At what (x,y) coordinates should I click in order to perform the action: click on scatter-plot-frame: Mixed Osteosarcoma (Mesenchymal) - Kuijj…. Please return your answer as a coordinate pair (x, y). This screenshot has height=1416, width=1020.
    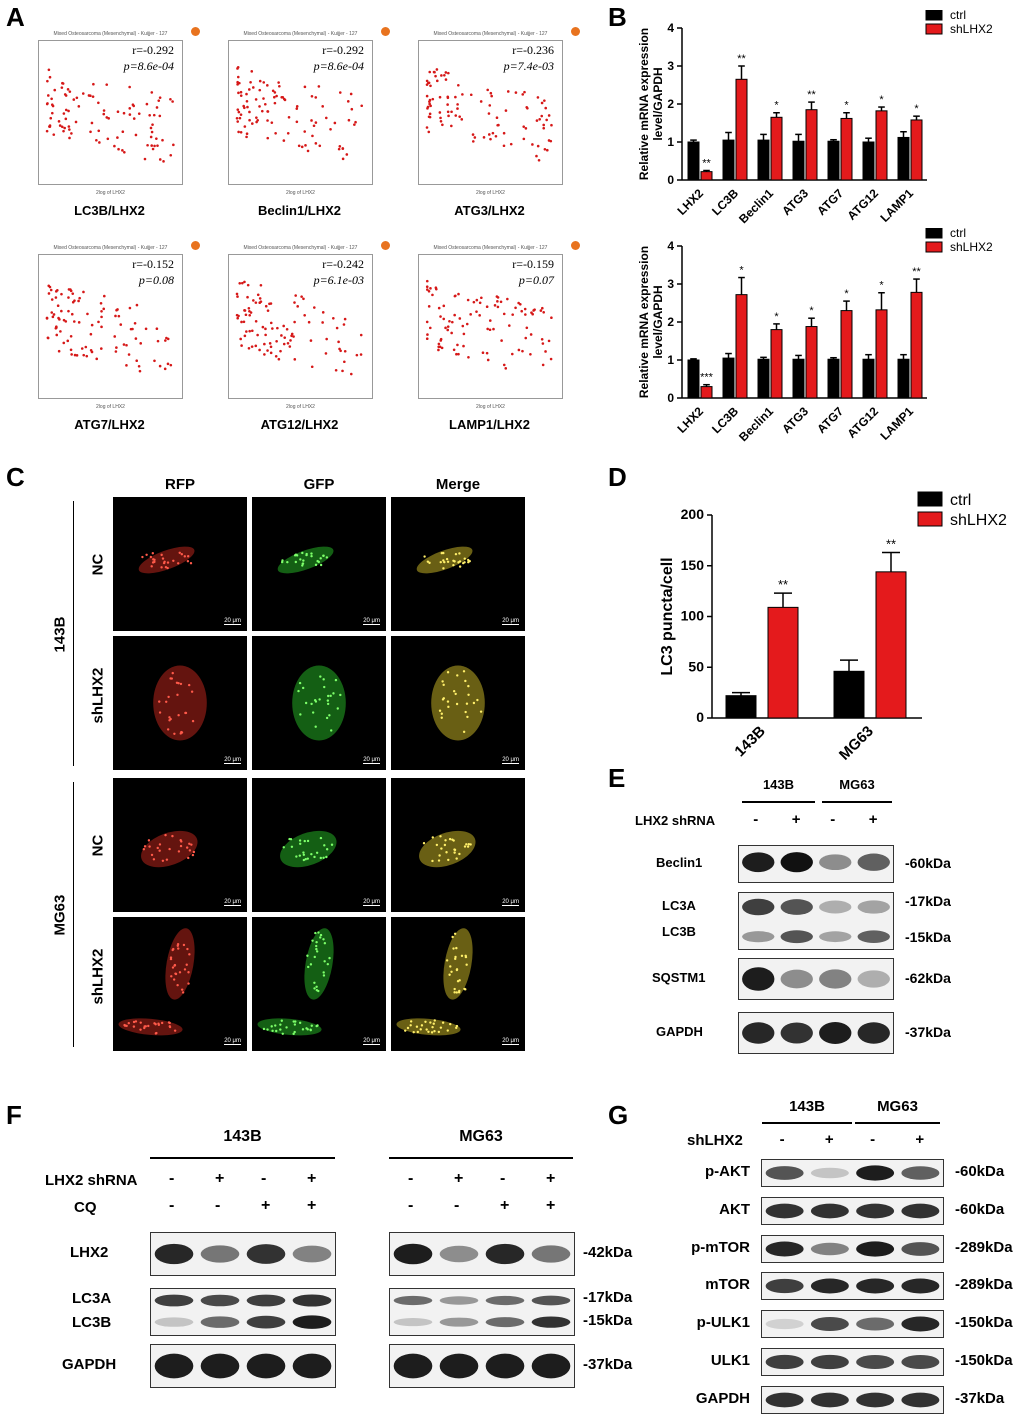
    Looking at the image, I should click on (499, 111).